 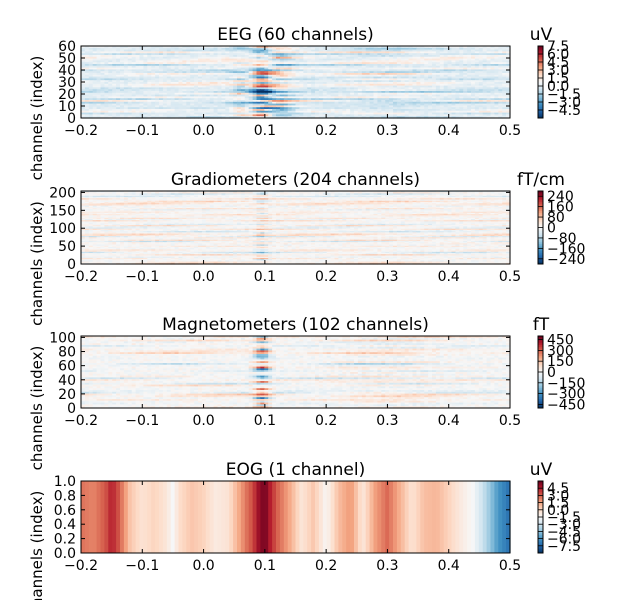 I want to click on colorbar-segment, so click(x=540, y=47).